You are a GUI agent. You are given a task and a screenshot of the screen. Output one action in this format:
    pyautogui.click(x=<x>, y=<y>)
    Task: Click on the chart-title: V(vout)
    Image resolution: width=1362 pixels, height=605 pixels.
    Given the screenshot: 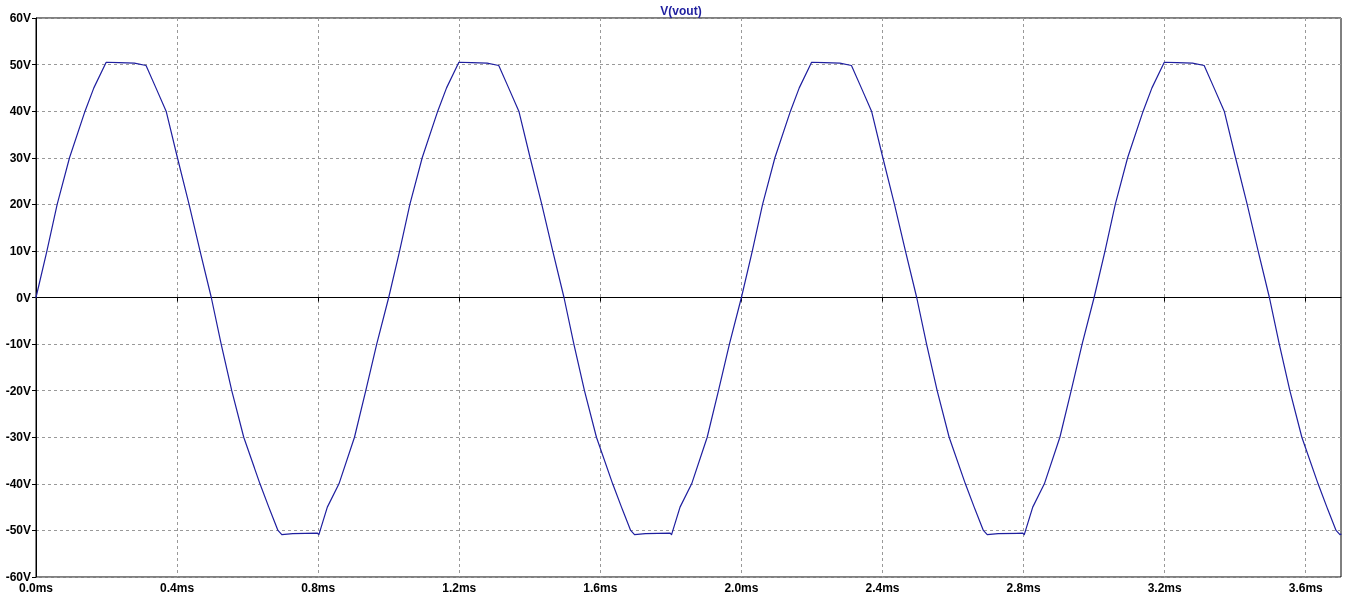 What is the action you would take?
    pyautogui.click(x=681, y=11)
    